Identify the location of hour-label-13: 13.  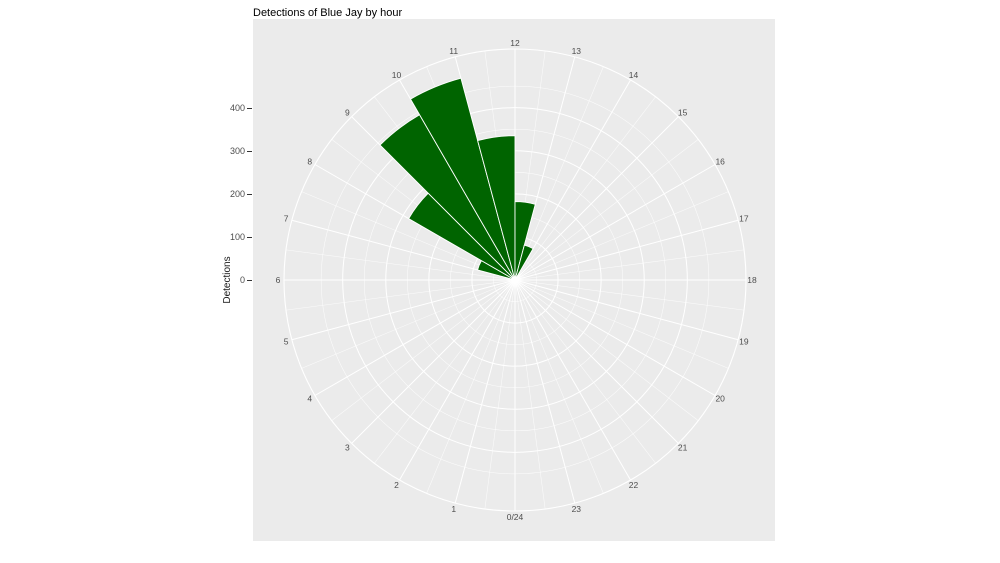
(577, 51).